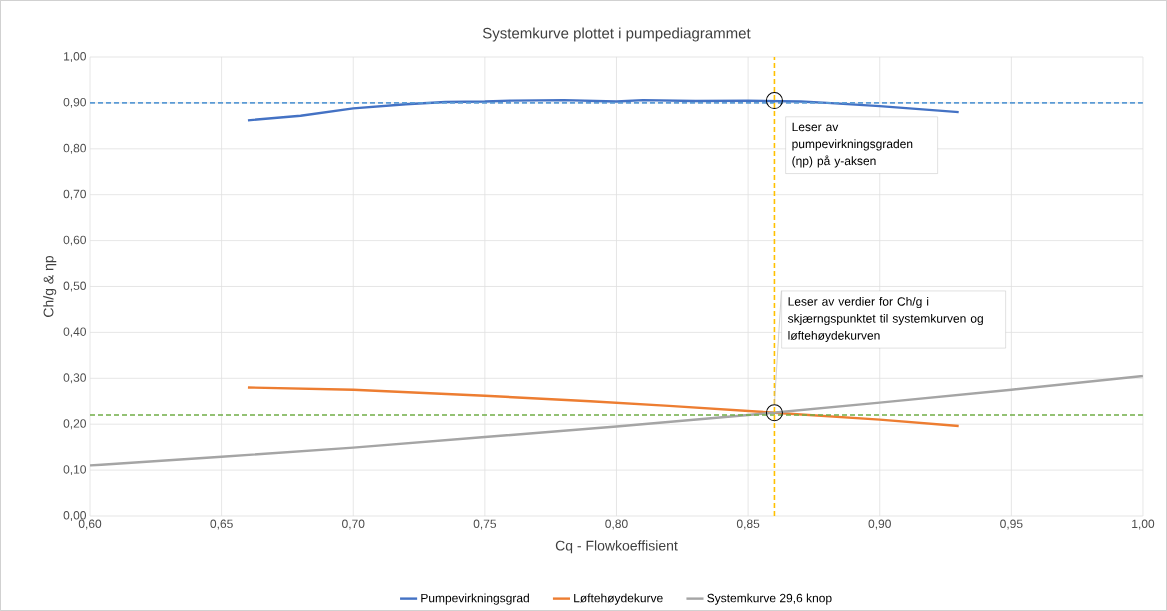 Image resolution: width=1167 pixels, height=611 pixels. I want to click on x-tick-label: 0,70, so click(353, 524).